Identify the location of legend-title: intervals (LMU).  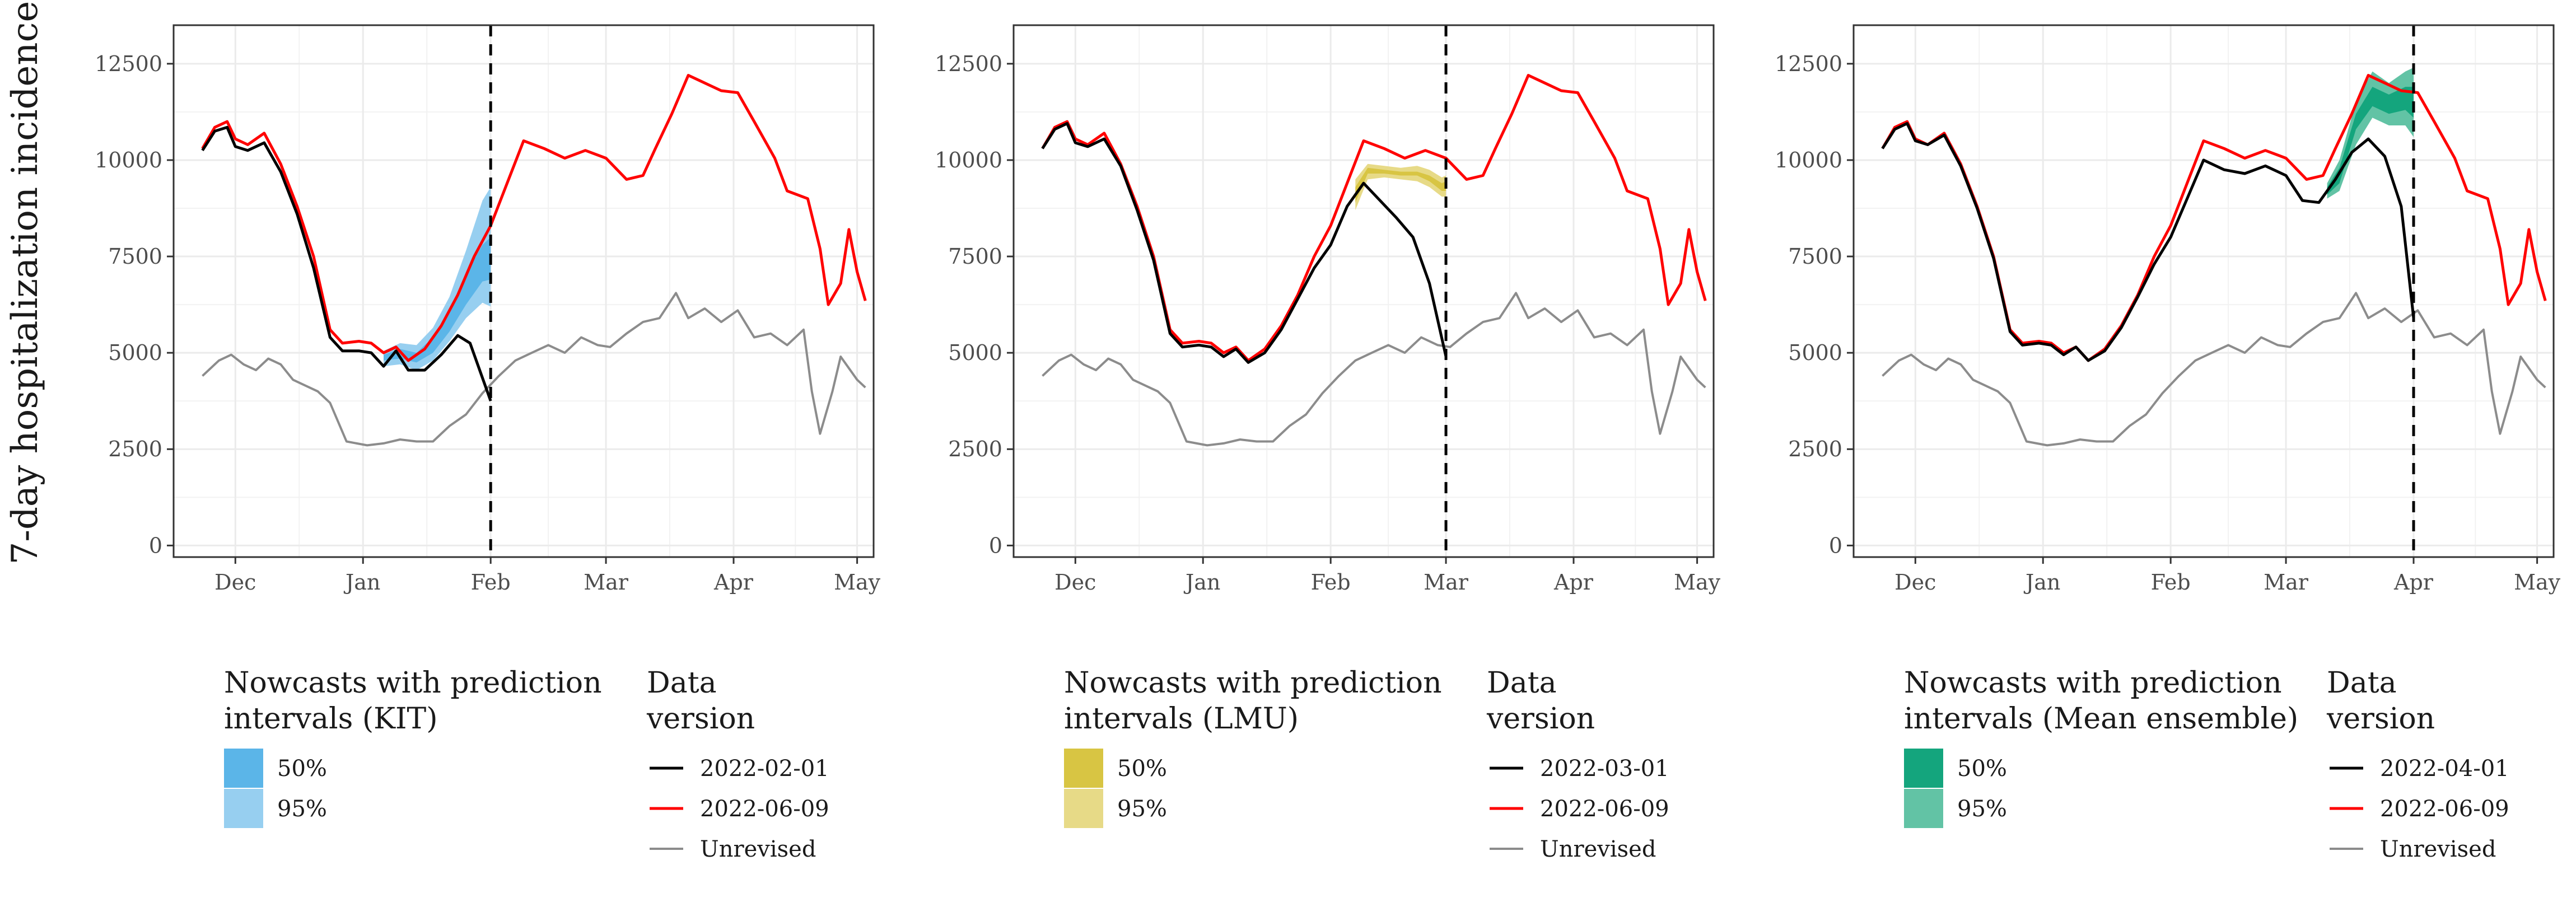
(1182, 719).